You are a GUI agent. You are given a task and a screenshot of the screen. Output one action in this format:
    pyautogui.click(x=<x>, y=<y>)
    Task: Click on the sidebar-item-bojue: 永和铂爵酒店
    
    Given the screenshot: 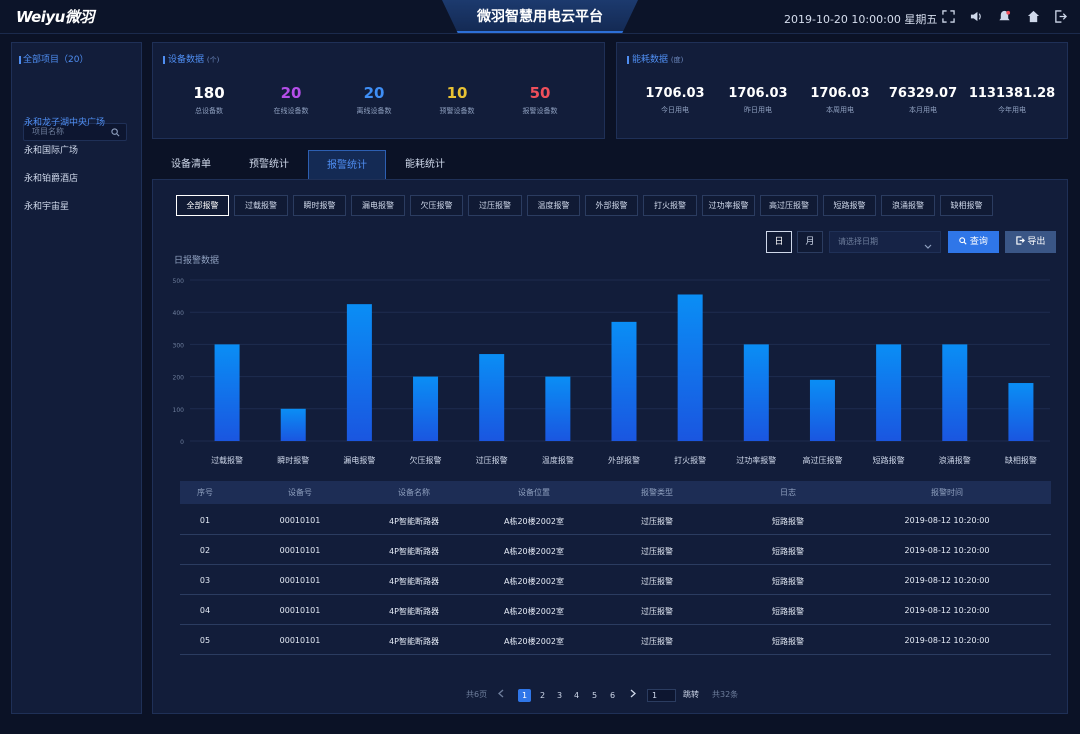 What is the action you would take?
    pyautogui.click(x=51, y=179)
    